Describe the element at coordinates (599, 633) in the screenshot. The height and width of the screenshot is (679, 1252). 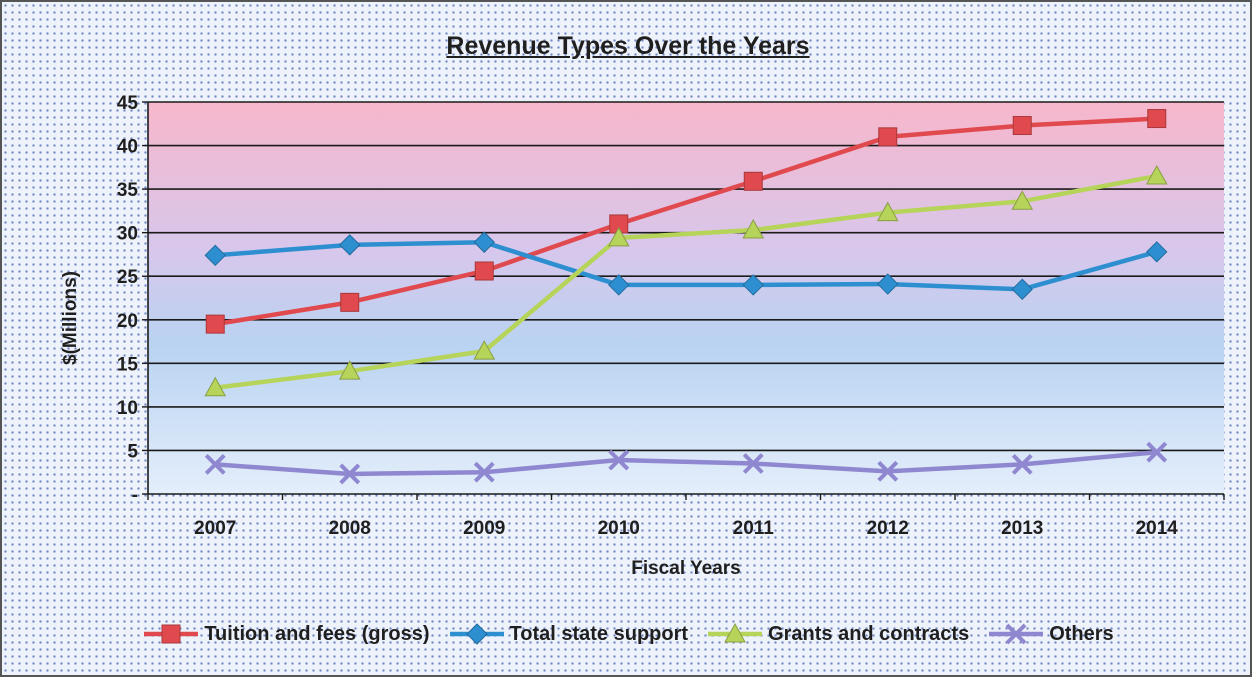
I see `legend-label: Total state support` at that location.